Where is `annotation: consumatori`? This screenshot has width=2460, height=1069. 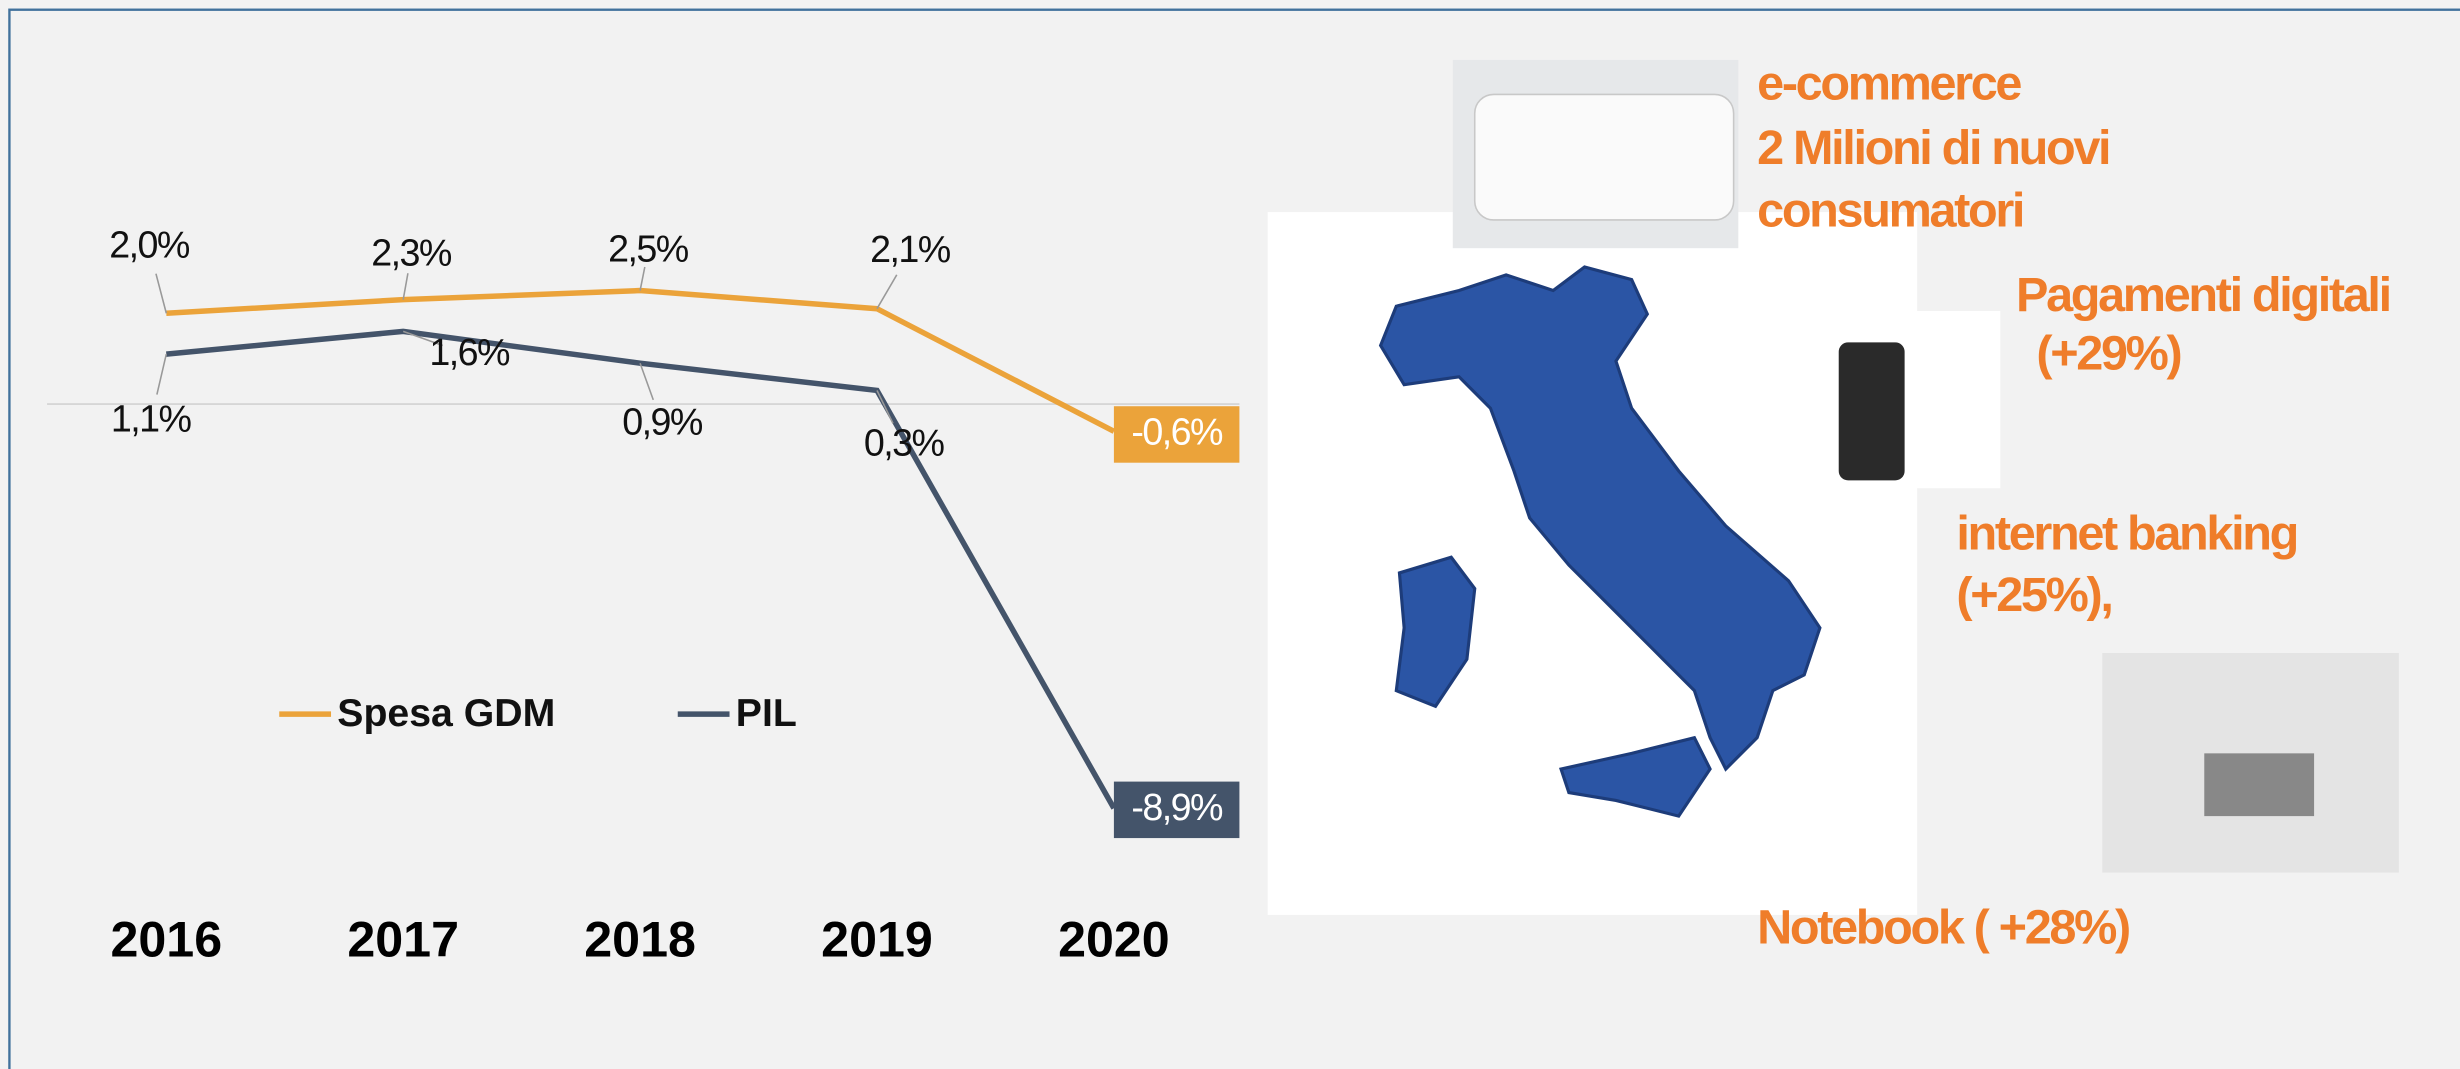 annotation: consumatori is located at coordinates (1890, 211).